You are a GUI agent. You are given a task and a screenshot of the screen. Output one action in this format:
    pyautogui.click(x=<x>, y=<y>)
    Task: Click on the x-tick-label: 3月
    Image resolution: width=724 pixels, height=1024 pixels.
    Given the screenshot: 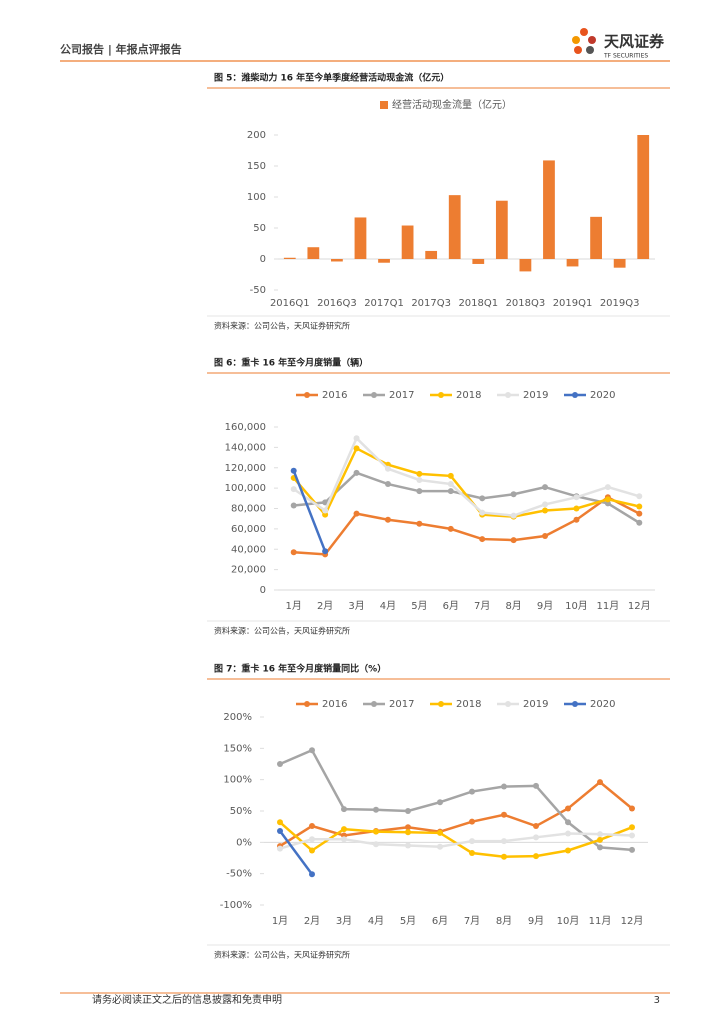 What is the action you would take?
    pyautogui.click(x=356, y=606)
    